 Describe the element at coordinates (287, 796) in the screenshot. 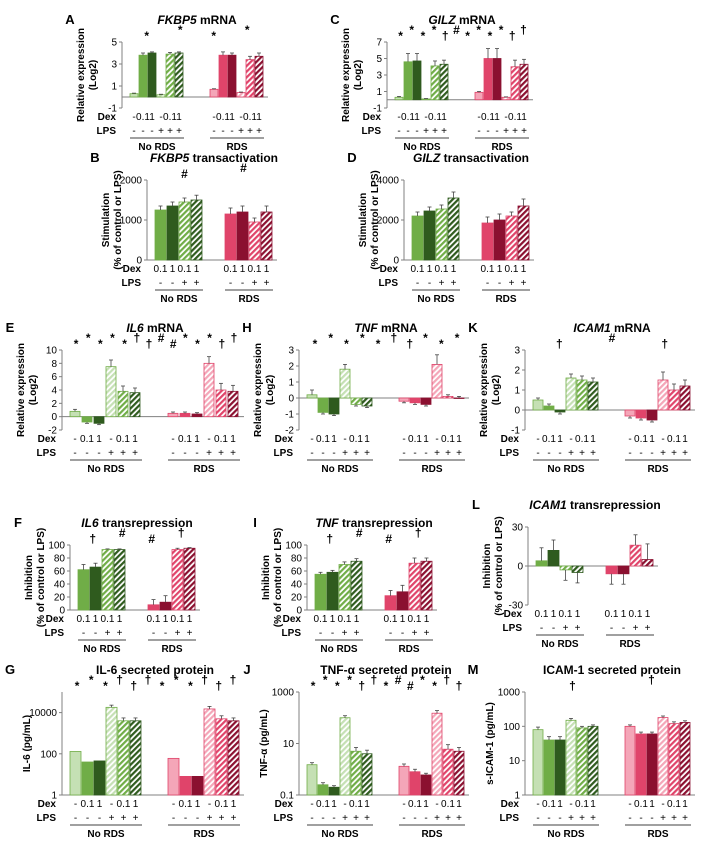

I see `y-tick-label: 0.1` at that location.